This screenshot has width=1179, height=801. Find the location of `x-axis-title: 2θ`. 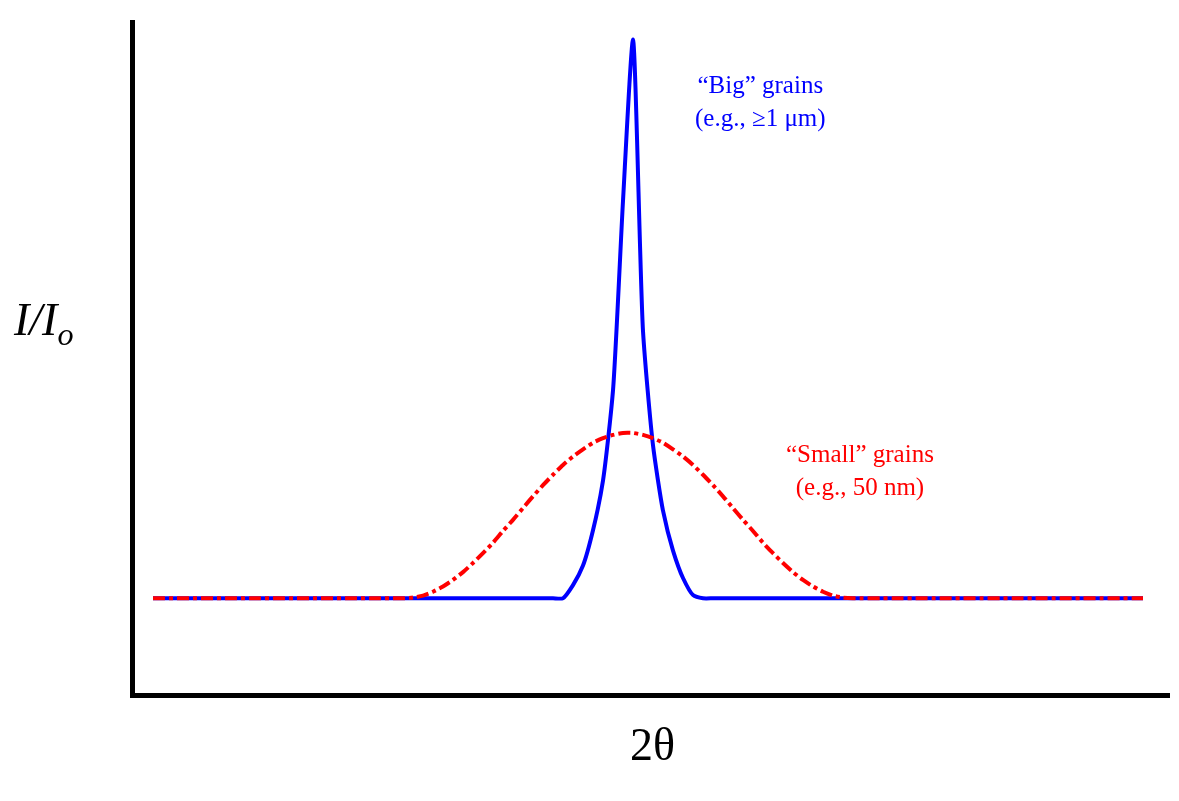

x-axis-title: 2θ is located at coordinates (653, 744).